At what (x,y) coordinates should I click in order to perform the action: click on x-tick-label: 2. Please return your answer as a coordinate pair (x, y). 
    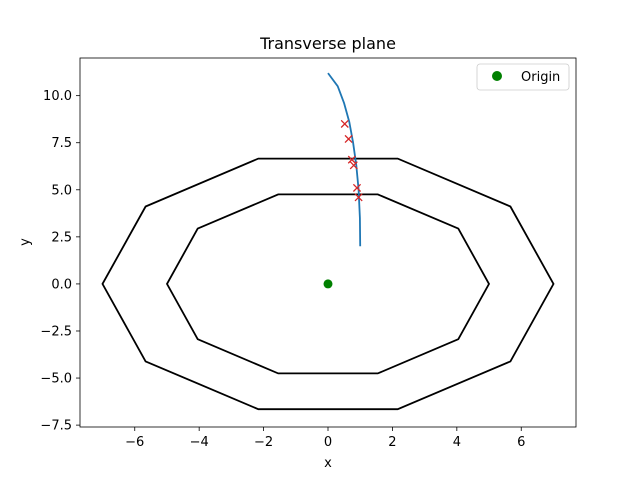
    Looking at the image, I should click on (392, 442).